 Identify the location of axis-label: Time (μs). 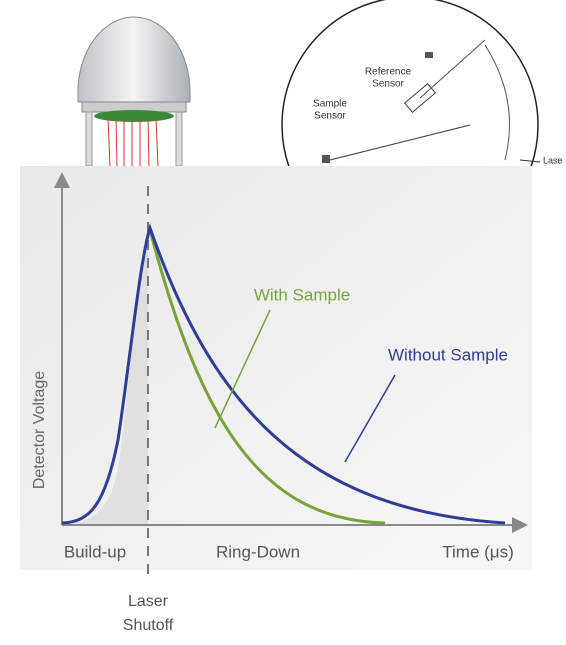
(478, 551).